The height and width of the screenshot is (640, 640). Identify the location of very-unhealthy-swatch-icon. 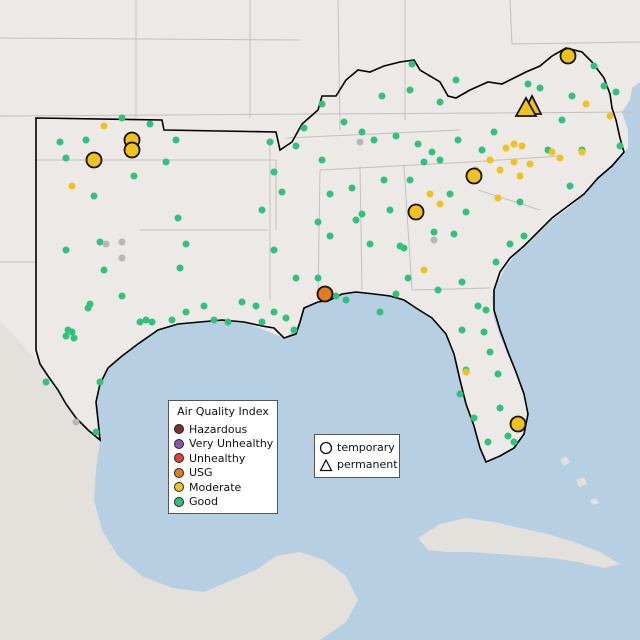
(179, 443).